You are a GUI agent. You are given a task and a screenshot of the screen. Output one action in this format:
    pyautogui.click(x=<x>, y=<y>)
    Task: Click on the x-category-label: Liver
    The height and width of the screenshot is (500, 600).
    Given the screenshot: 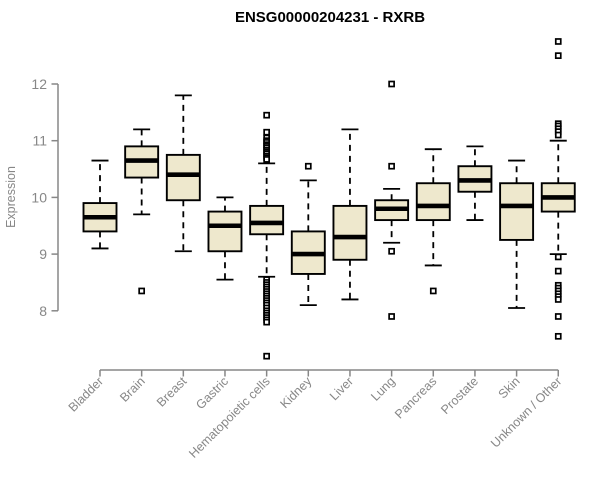 What is the action you would take?
    pyautogui.click(x=341, y=388)
    